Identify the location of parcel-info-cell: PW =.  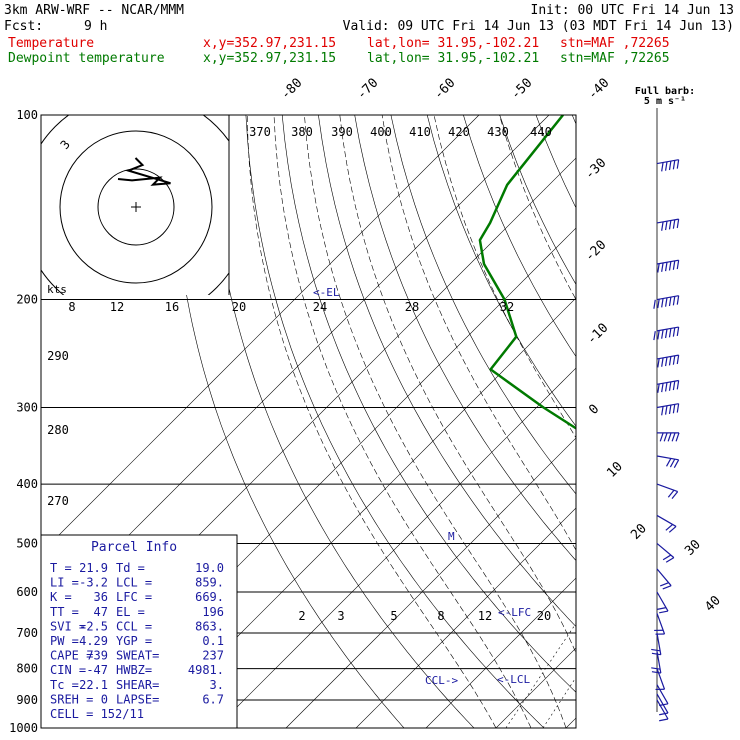
(64, 641).